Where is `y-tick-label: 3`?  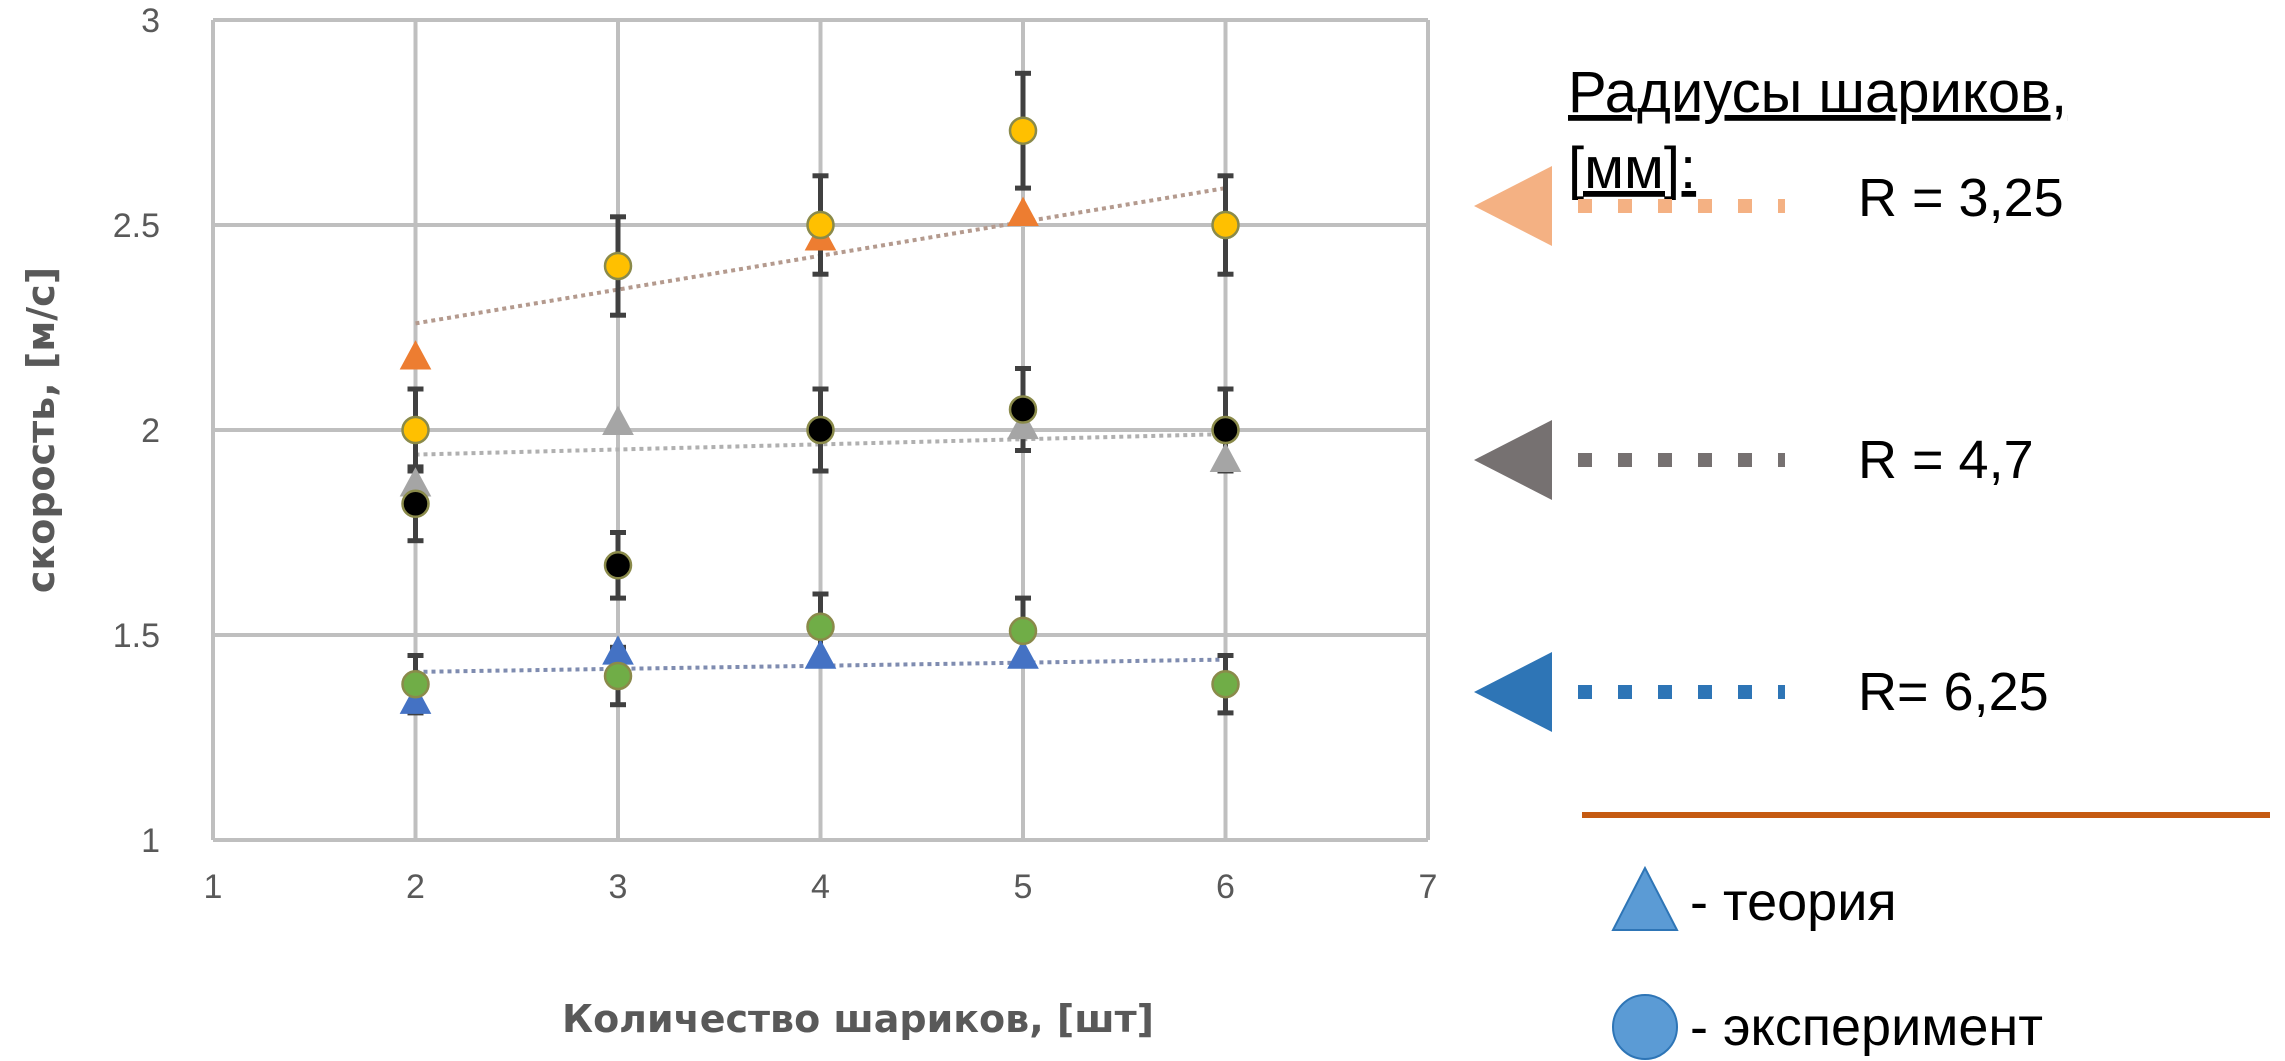
y-tick-label: 3 is located at coordinates (150, 21).